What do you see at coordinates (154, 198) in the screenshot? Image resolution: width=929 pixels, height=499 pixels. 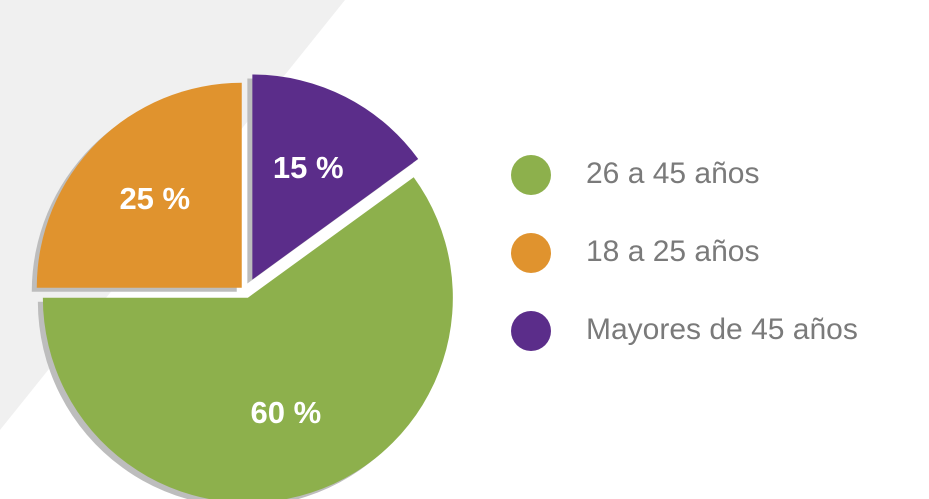 I see `slice-label: 25 %` at bounding box center [154, 198].